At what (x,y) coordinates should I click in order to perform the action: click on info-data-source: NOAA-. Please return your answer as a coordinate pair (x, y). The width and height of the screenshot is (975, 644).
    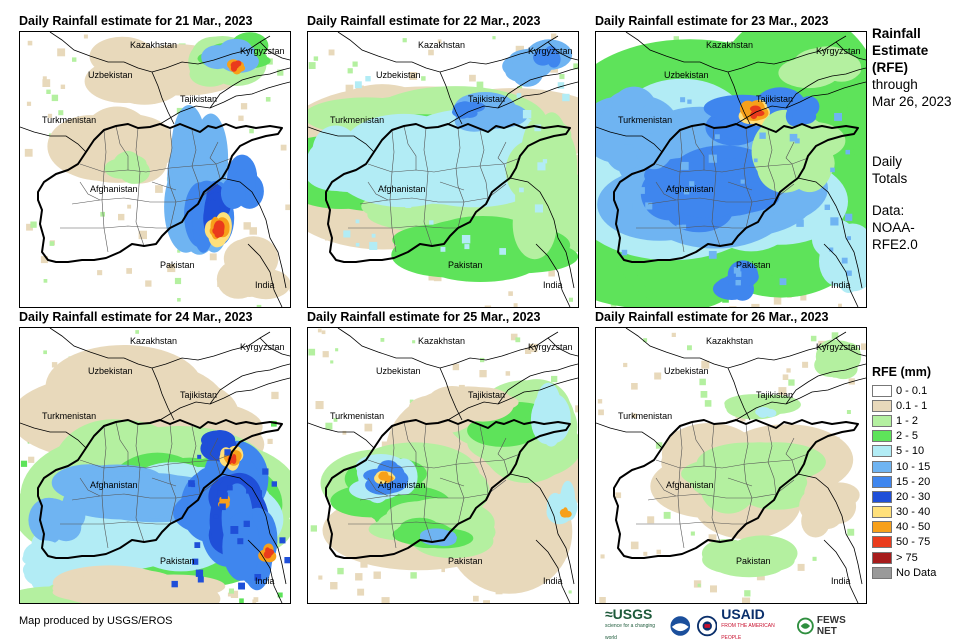
    Looking at the image, I should click on (922, 227).